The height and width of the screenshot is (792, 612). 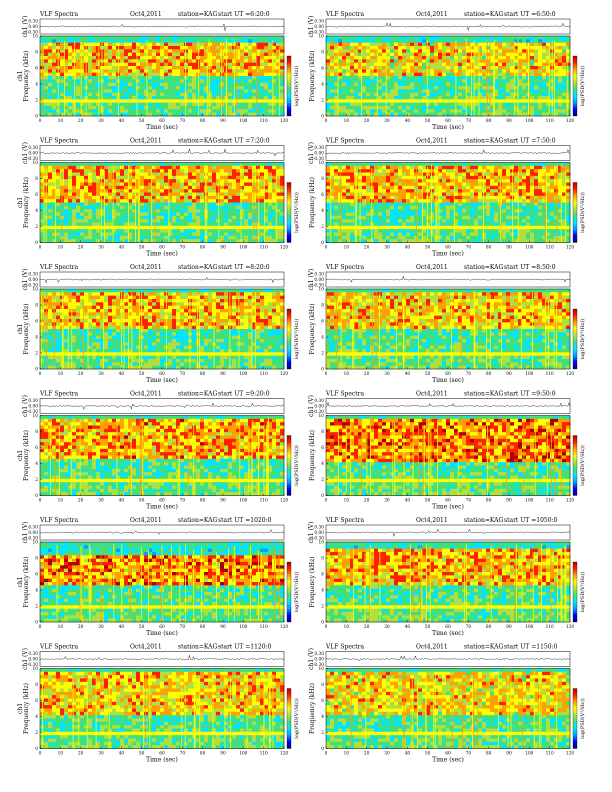 I want to click on x-tick-label: 40, so click(x=122, y=248).